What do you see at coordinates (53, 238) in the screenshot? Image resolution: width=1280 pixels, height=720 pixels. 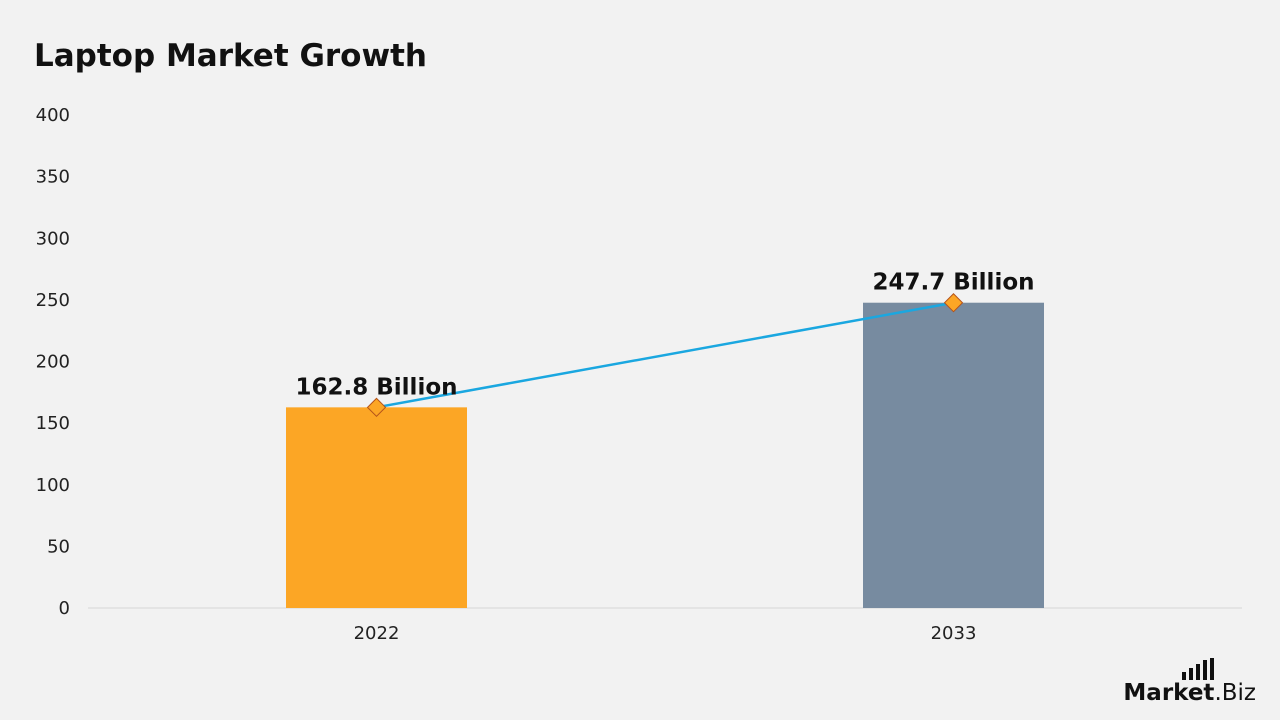 I see `y-tick-label: 300` at bounding box center [53, 238].